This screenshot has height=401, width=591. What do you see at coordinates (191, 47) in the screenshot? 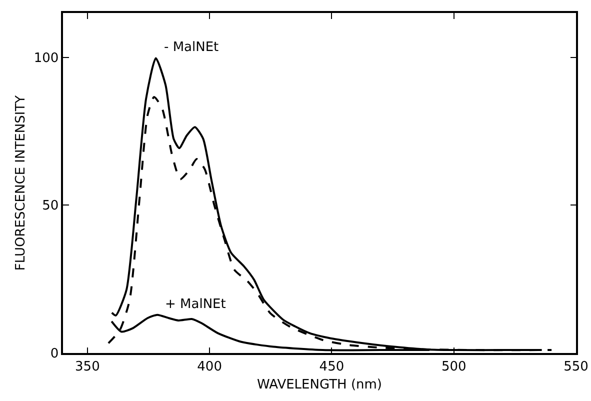
I see `series-label: - MalNEt` at bounding box center [191, 47].